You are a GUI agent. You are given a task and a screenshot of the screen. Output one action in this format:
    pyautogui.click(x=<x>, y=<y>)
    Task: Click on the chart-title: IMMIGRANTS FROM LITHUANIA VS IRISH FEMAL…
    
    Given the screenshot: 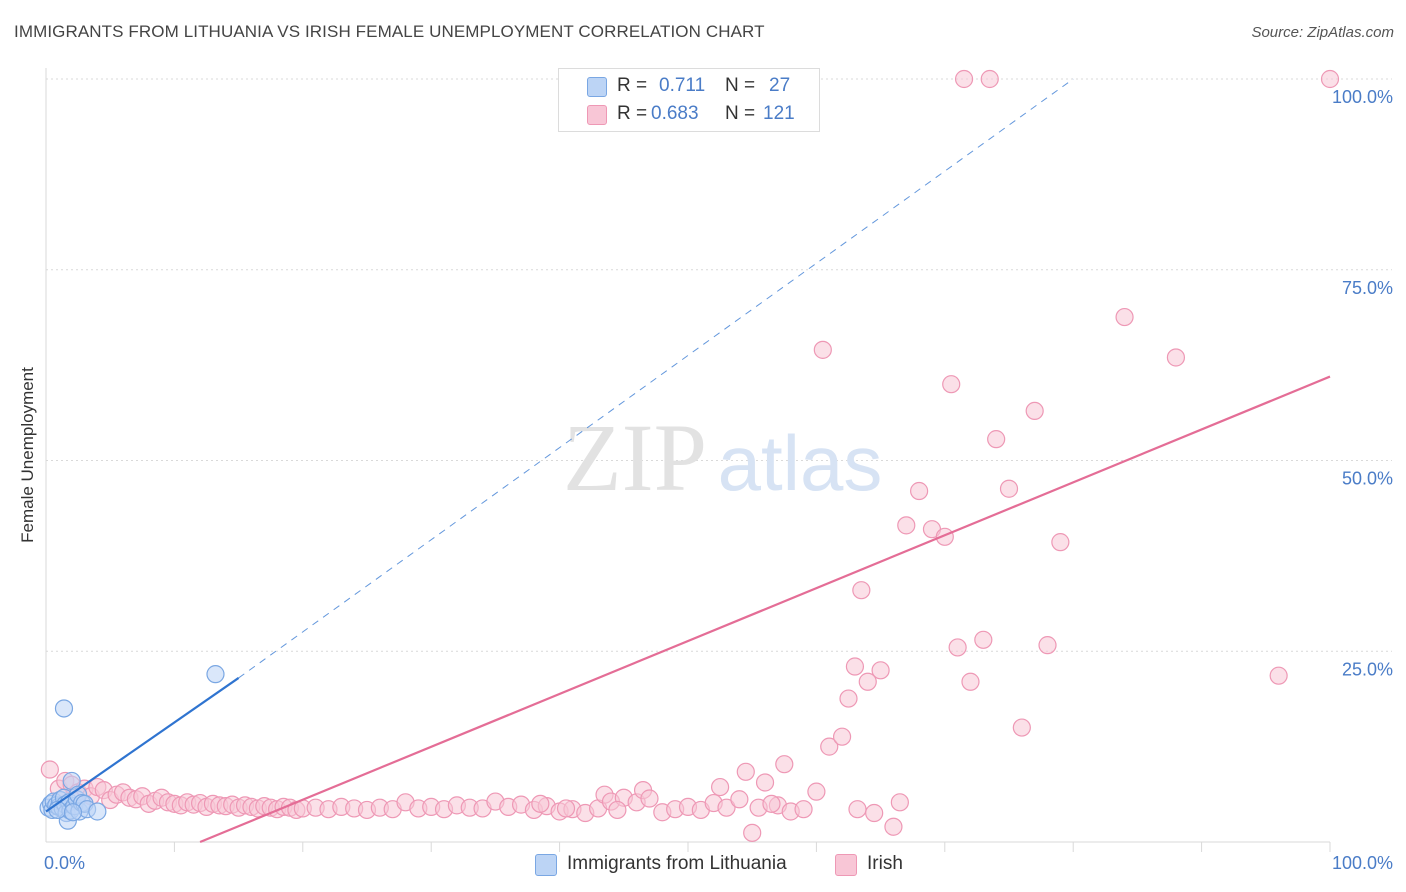 What is the action you would take?
    pyautogui.click(x=389, y=31)
    